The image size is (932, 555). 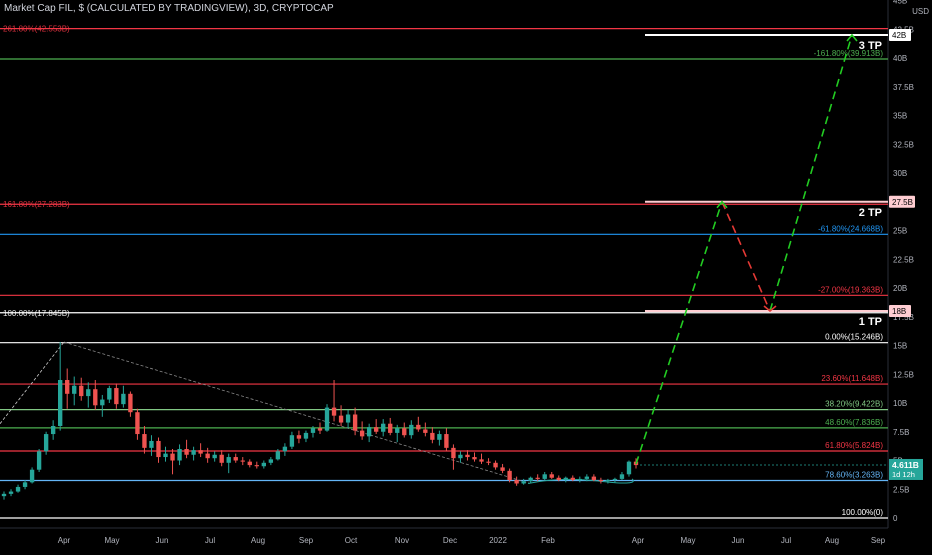 What do you see at coordinates (902, 202) in the screenshot?
I see `price-badge-label: 27.5B` at bounding box center [902, 202].